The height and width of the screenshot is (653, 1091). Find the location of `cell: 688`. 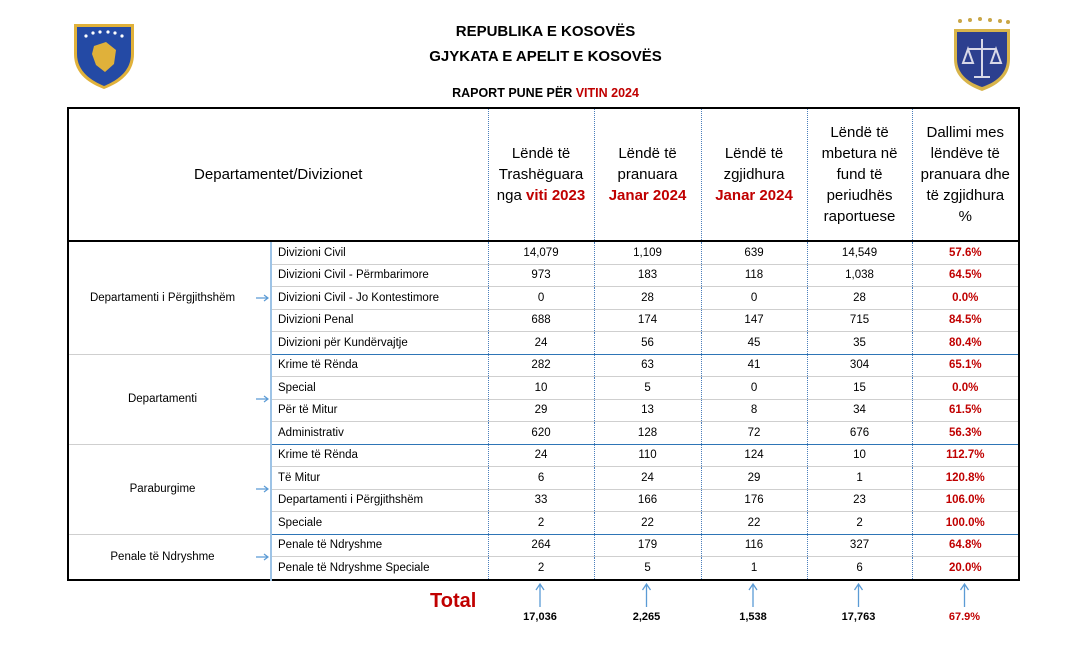

cell: 688 is located at coordinates (541, 320).